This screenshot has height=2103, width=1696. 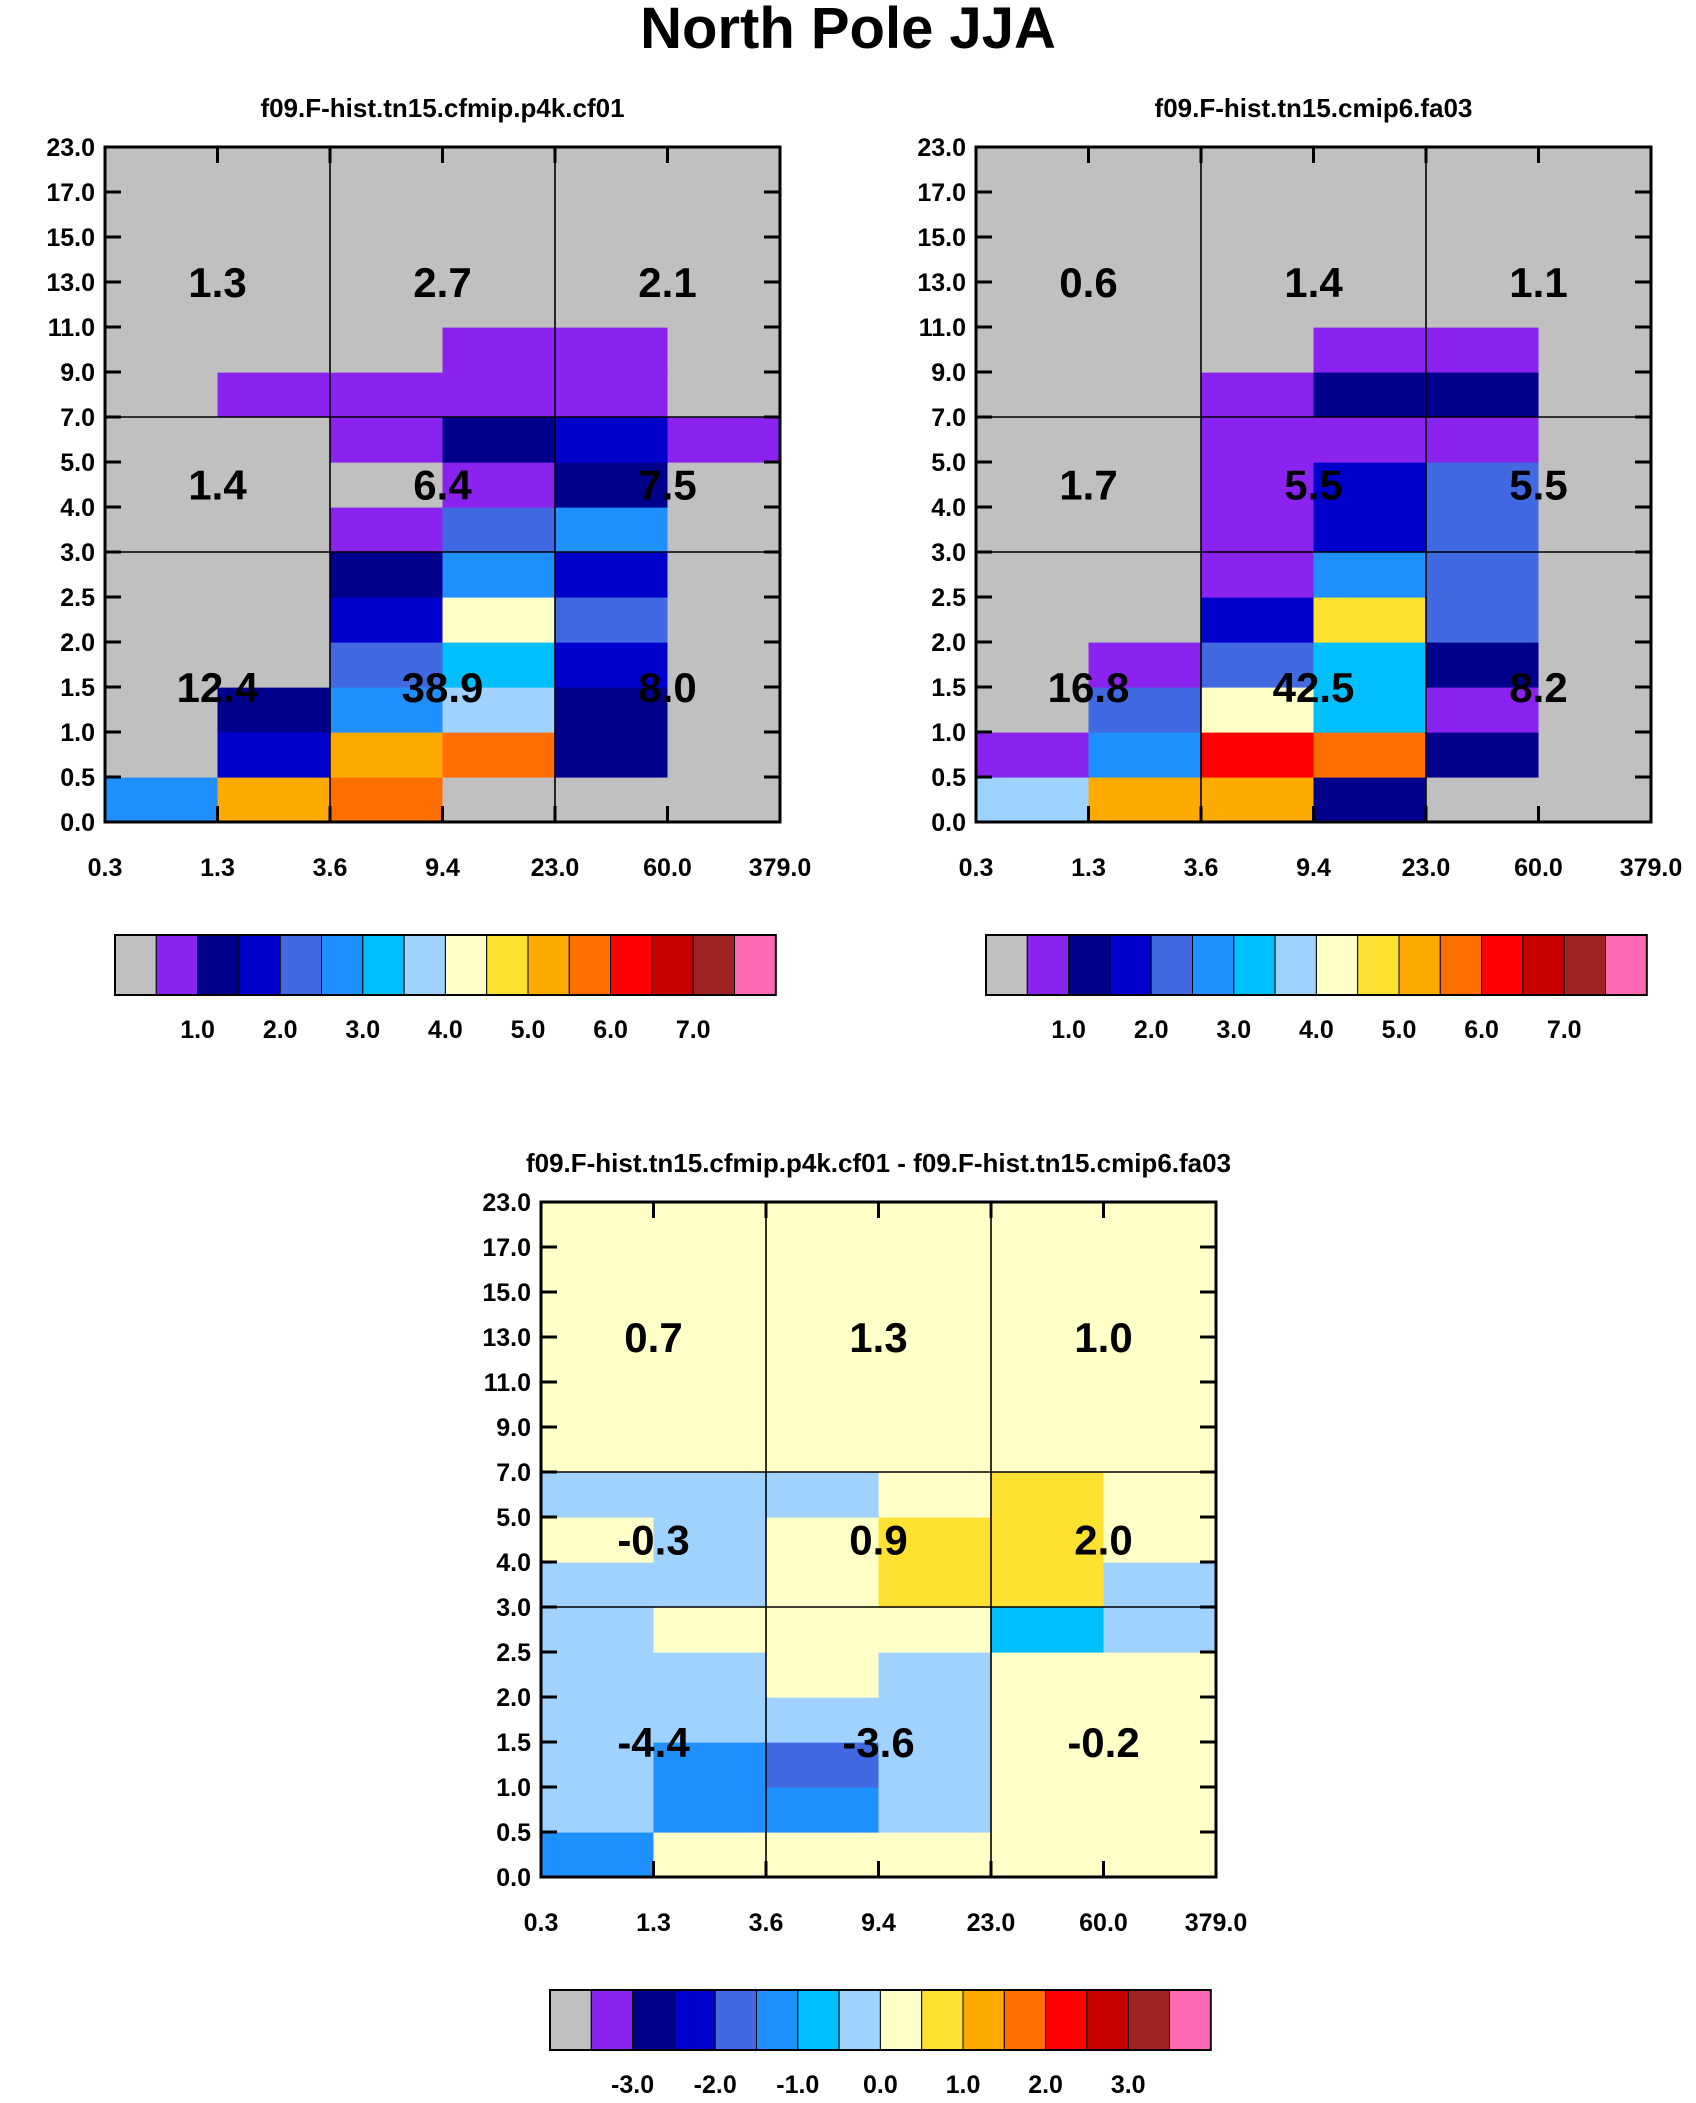 I want to click on x-tick-label: 379.0, so click(x=1216, y=1923).